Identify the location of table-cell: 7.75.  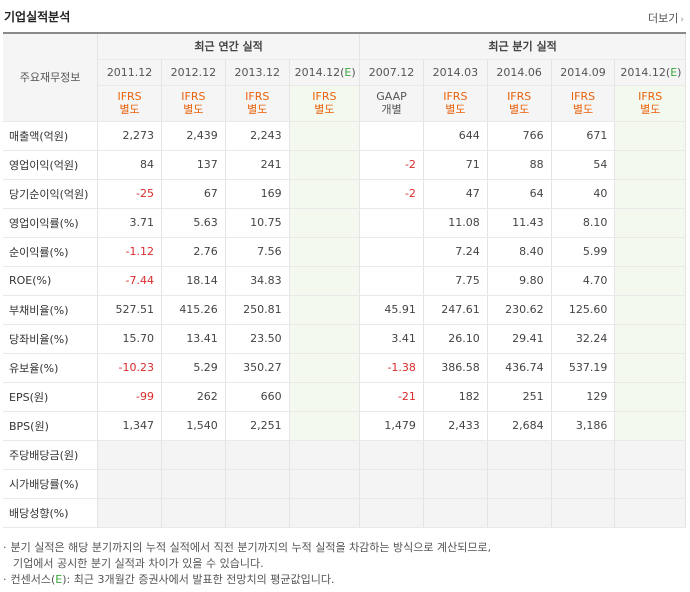
(455, 281).